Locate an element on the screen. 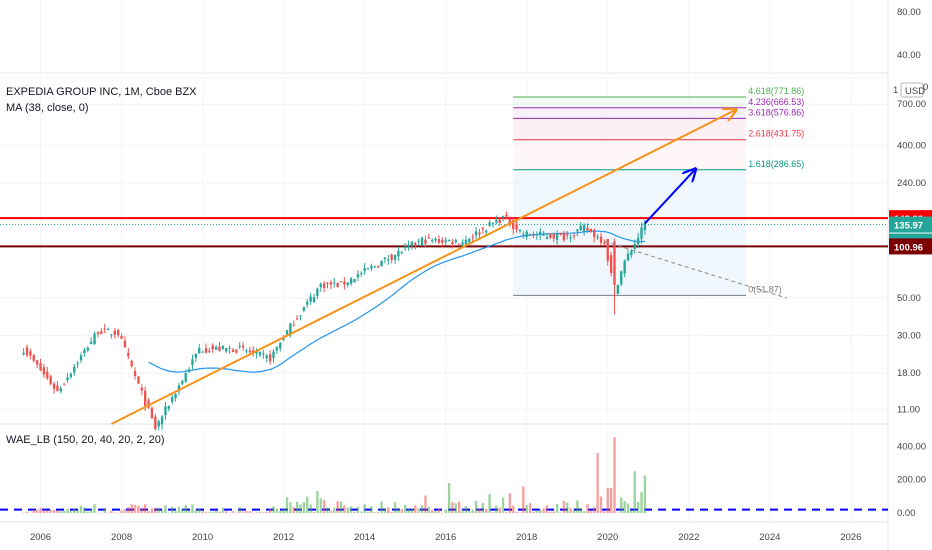 The height and width of the screenshot is (550, 932). time-tick-label: 2026 is located at coordinates (850, 537).